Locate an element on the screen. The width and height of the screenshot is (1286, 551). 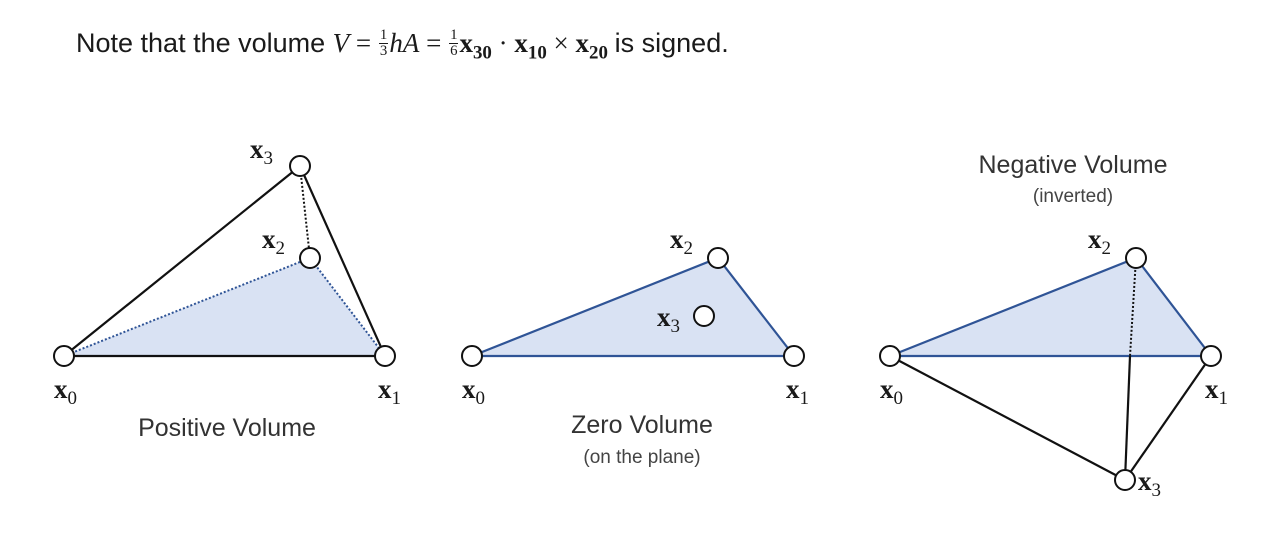
edge-x2-x3-visible is located at coordinates (1127, 418).